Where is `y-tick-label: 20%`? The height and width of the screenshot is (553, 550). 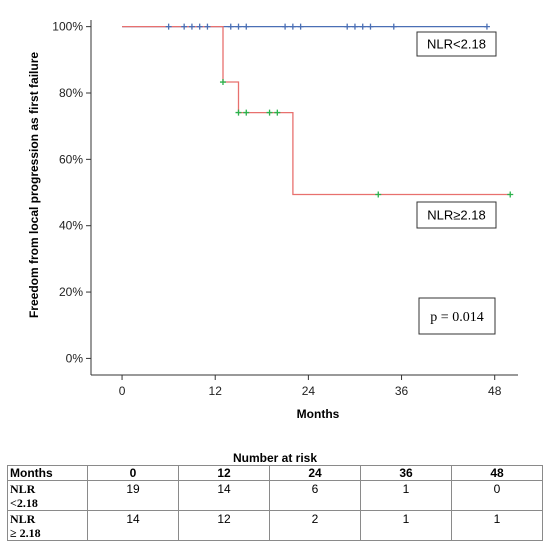 y-tick-label: 20% is located at coordinates (71, 292).